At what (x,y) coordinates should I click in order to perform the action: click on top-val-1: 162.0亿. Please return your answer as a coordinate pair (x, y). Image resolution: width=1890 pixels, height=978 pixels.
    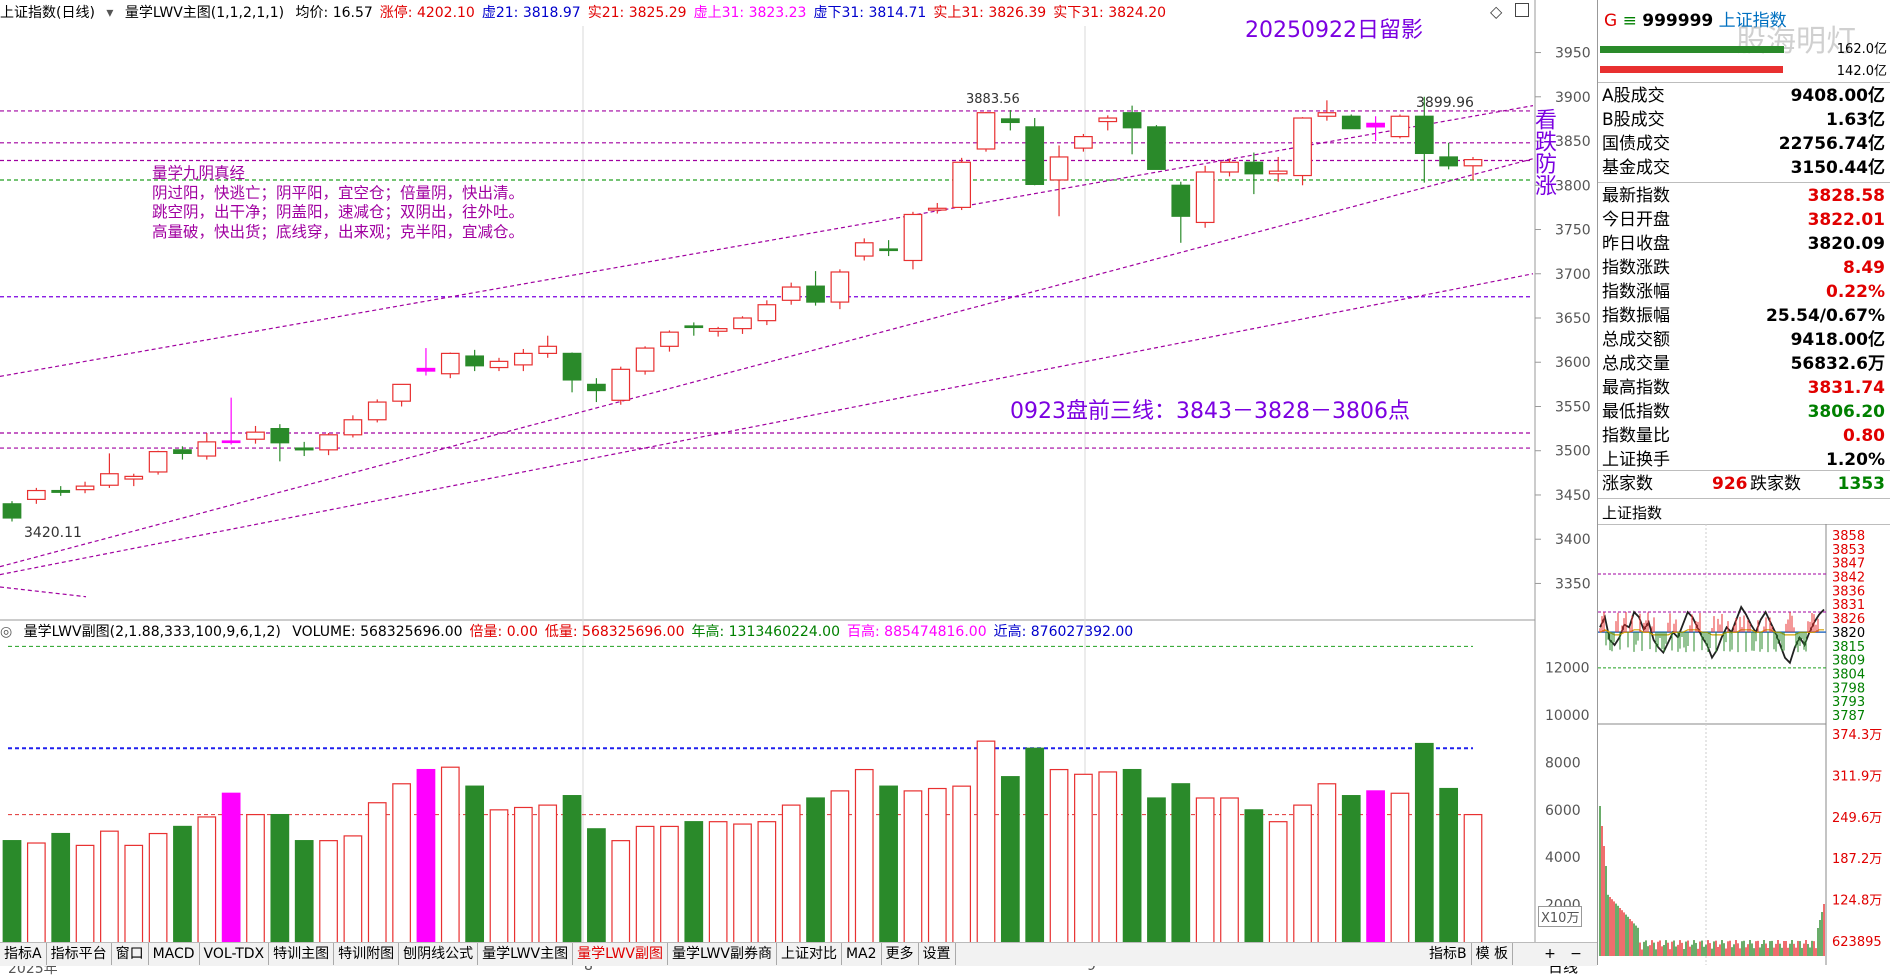
    Looking at the image, I should click on (1861, 49).